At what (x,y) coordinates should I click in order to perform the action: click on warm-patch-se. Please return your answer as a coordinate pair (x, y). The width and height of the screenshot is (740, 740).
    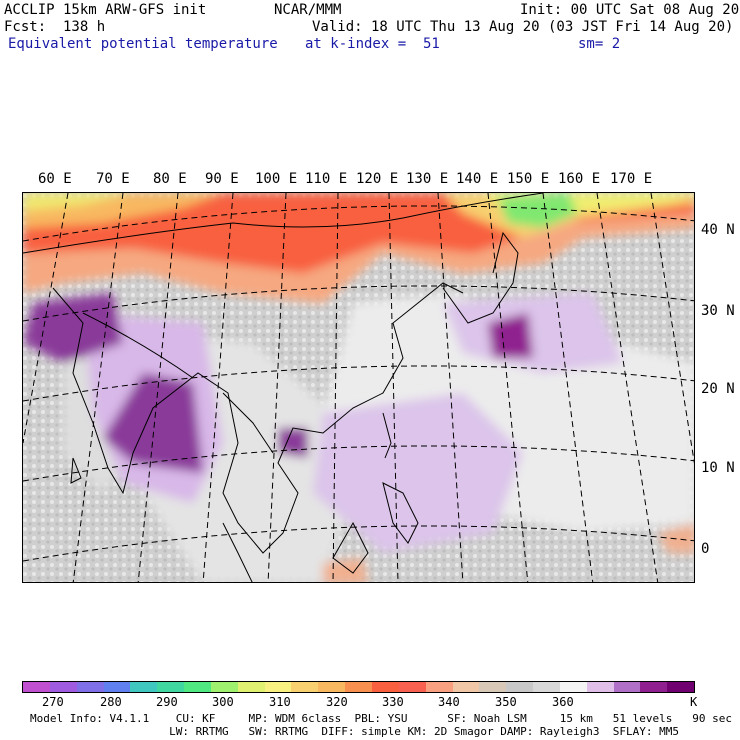
    Looking at the image, I should click on (676, 538).